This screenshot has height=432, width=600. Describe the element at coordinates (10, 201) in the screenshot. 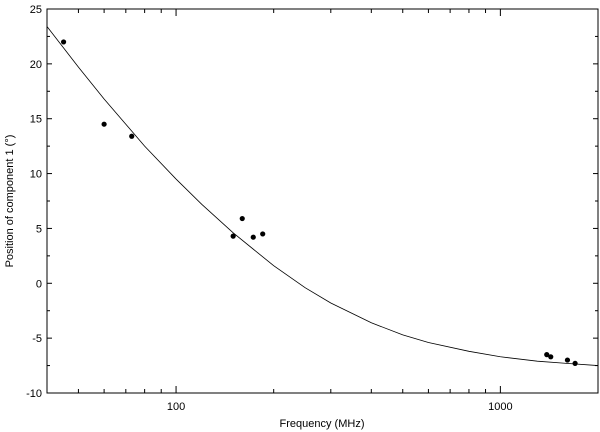

I see `y-axis-title: Position of component 1 (°)` at that location.